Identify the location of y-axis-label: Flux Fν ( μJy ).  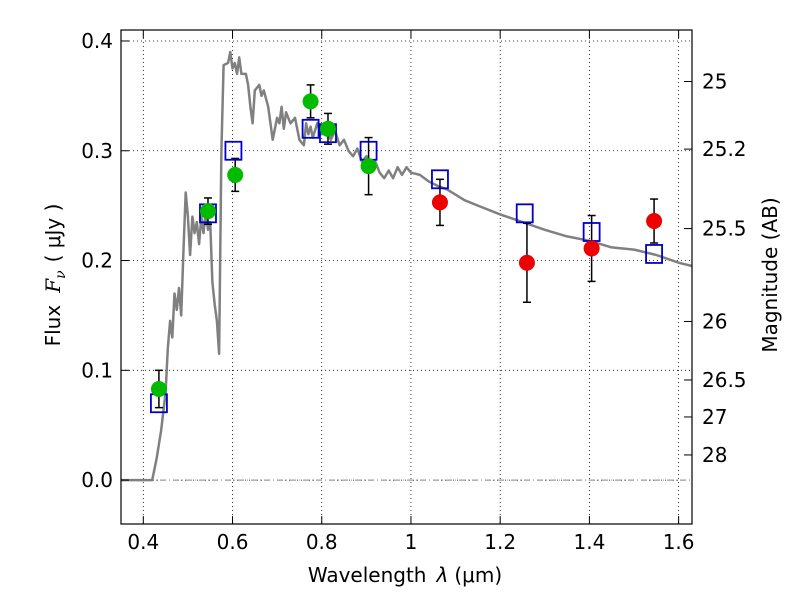
(55, 275).